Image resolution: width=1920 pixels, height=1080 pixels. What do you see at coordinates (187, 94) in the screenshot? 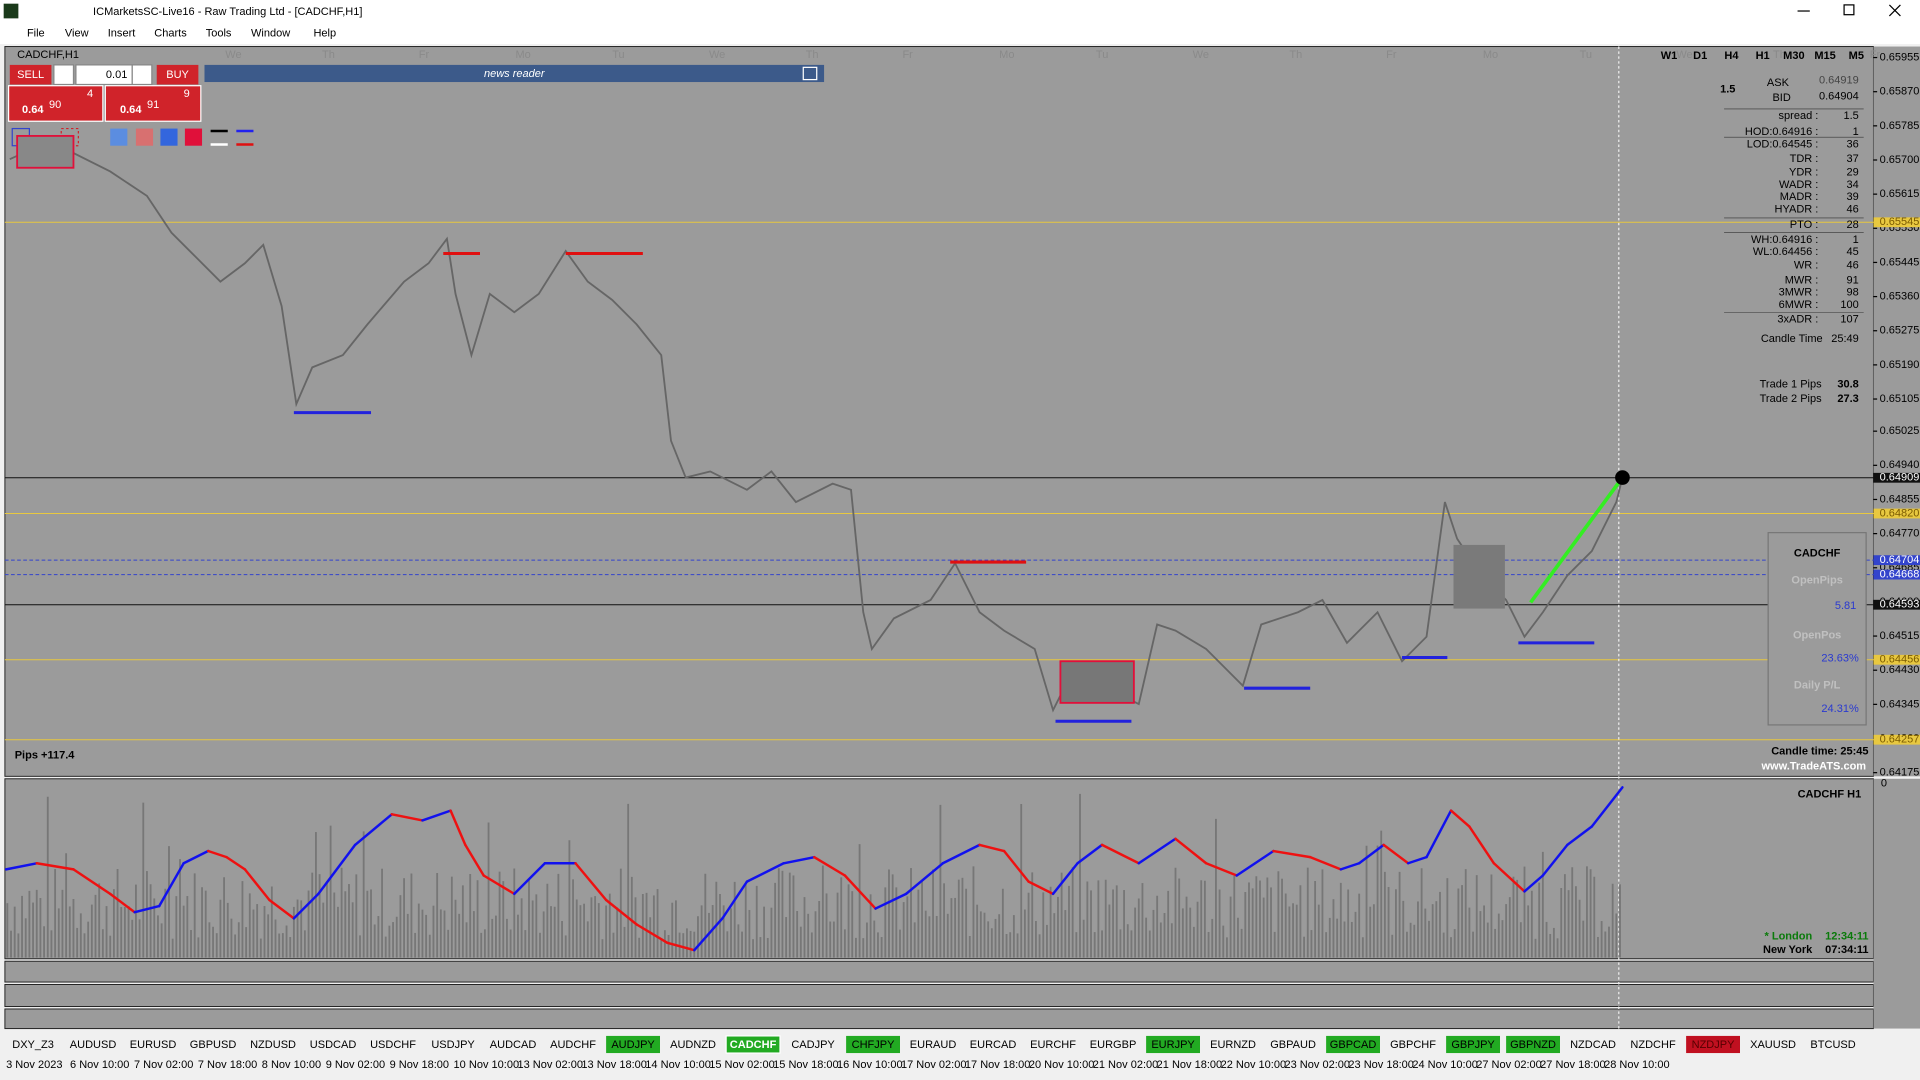
I see `ask-sup: 9` at bounding box center [187, 94].